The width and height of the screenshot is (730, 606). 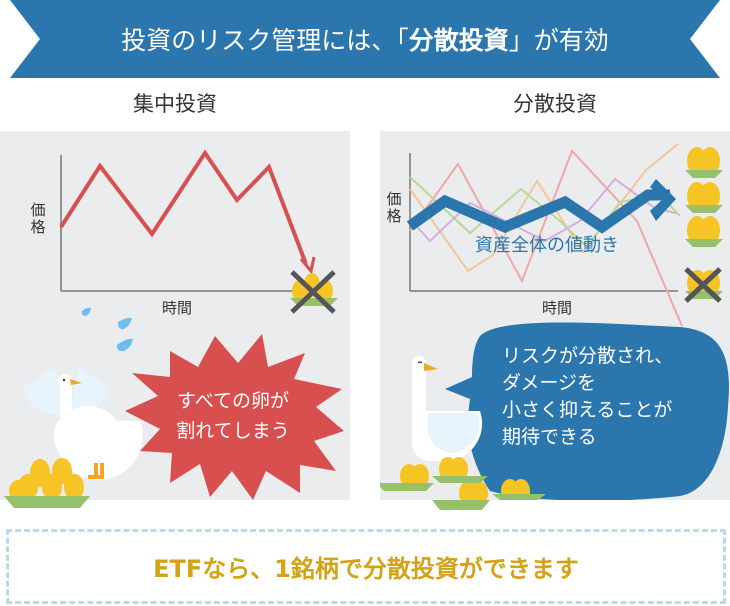 What do you see at coordinates (107, 329) in the screenshot?
I see `sweat-drops-icon` at bounding box center [107, 329].